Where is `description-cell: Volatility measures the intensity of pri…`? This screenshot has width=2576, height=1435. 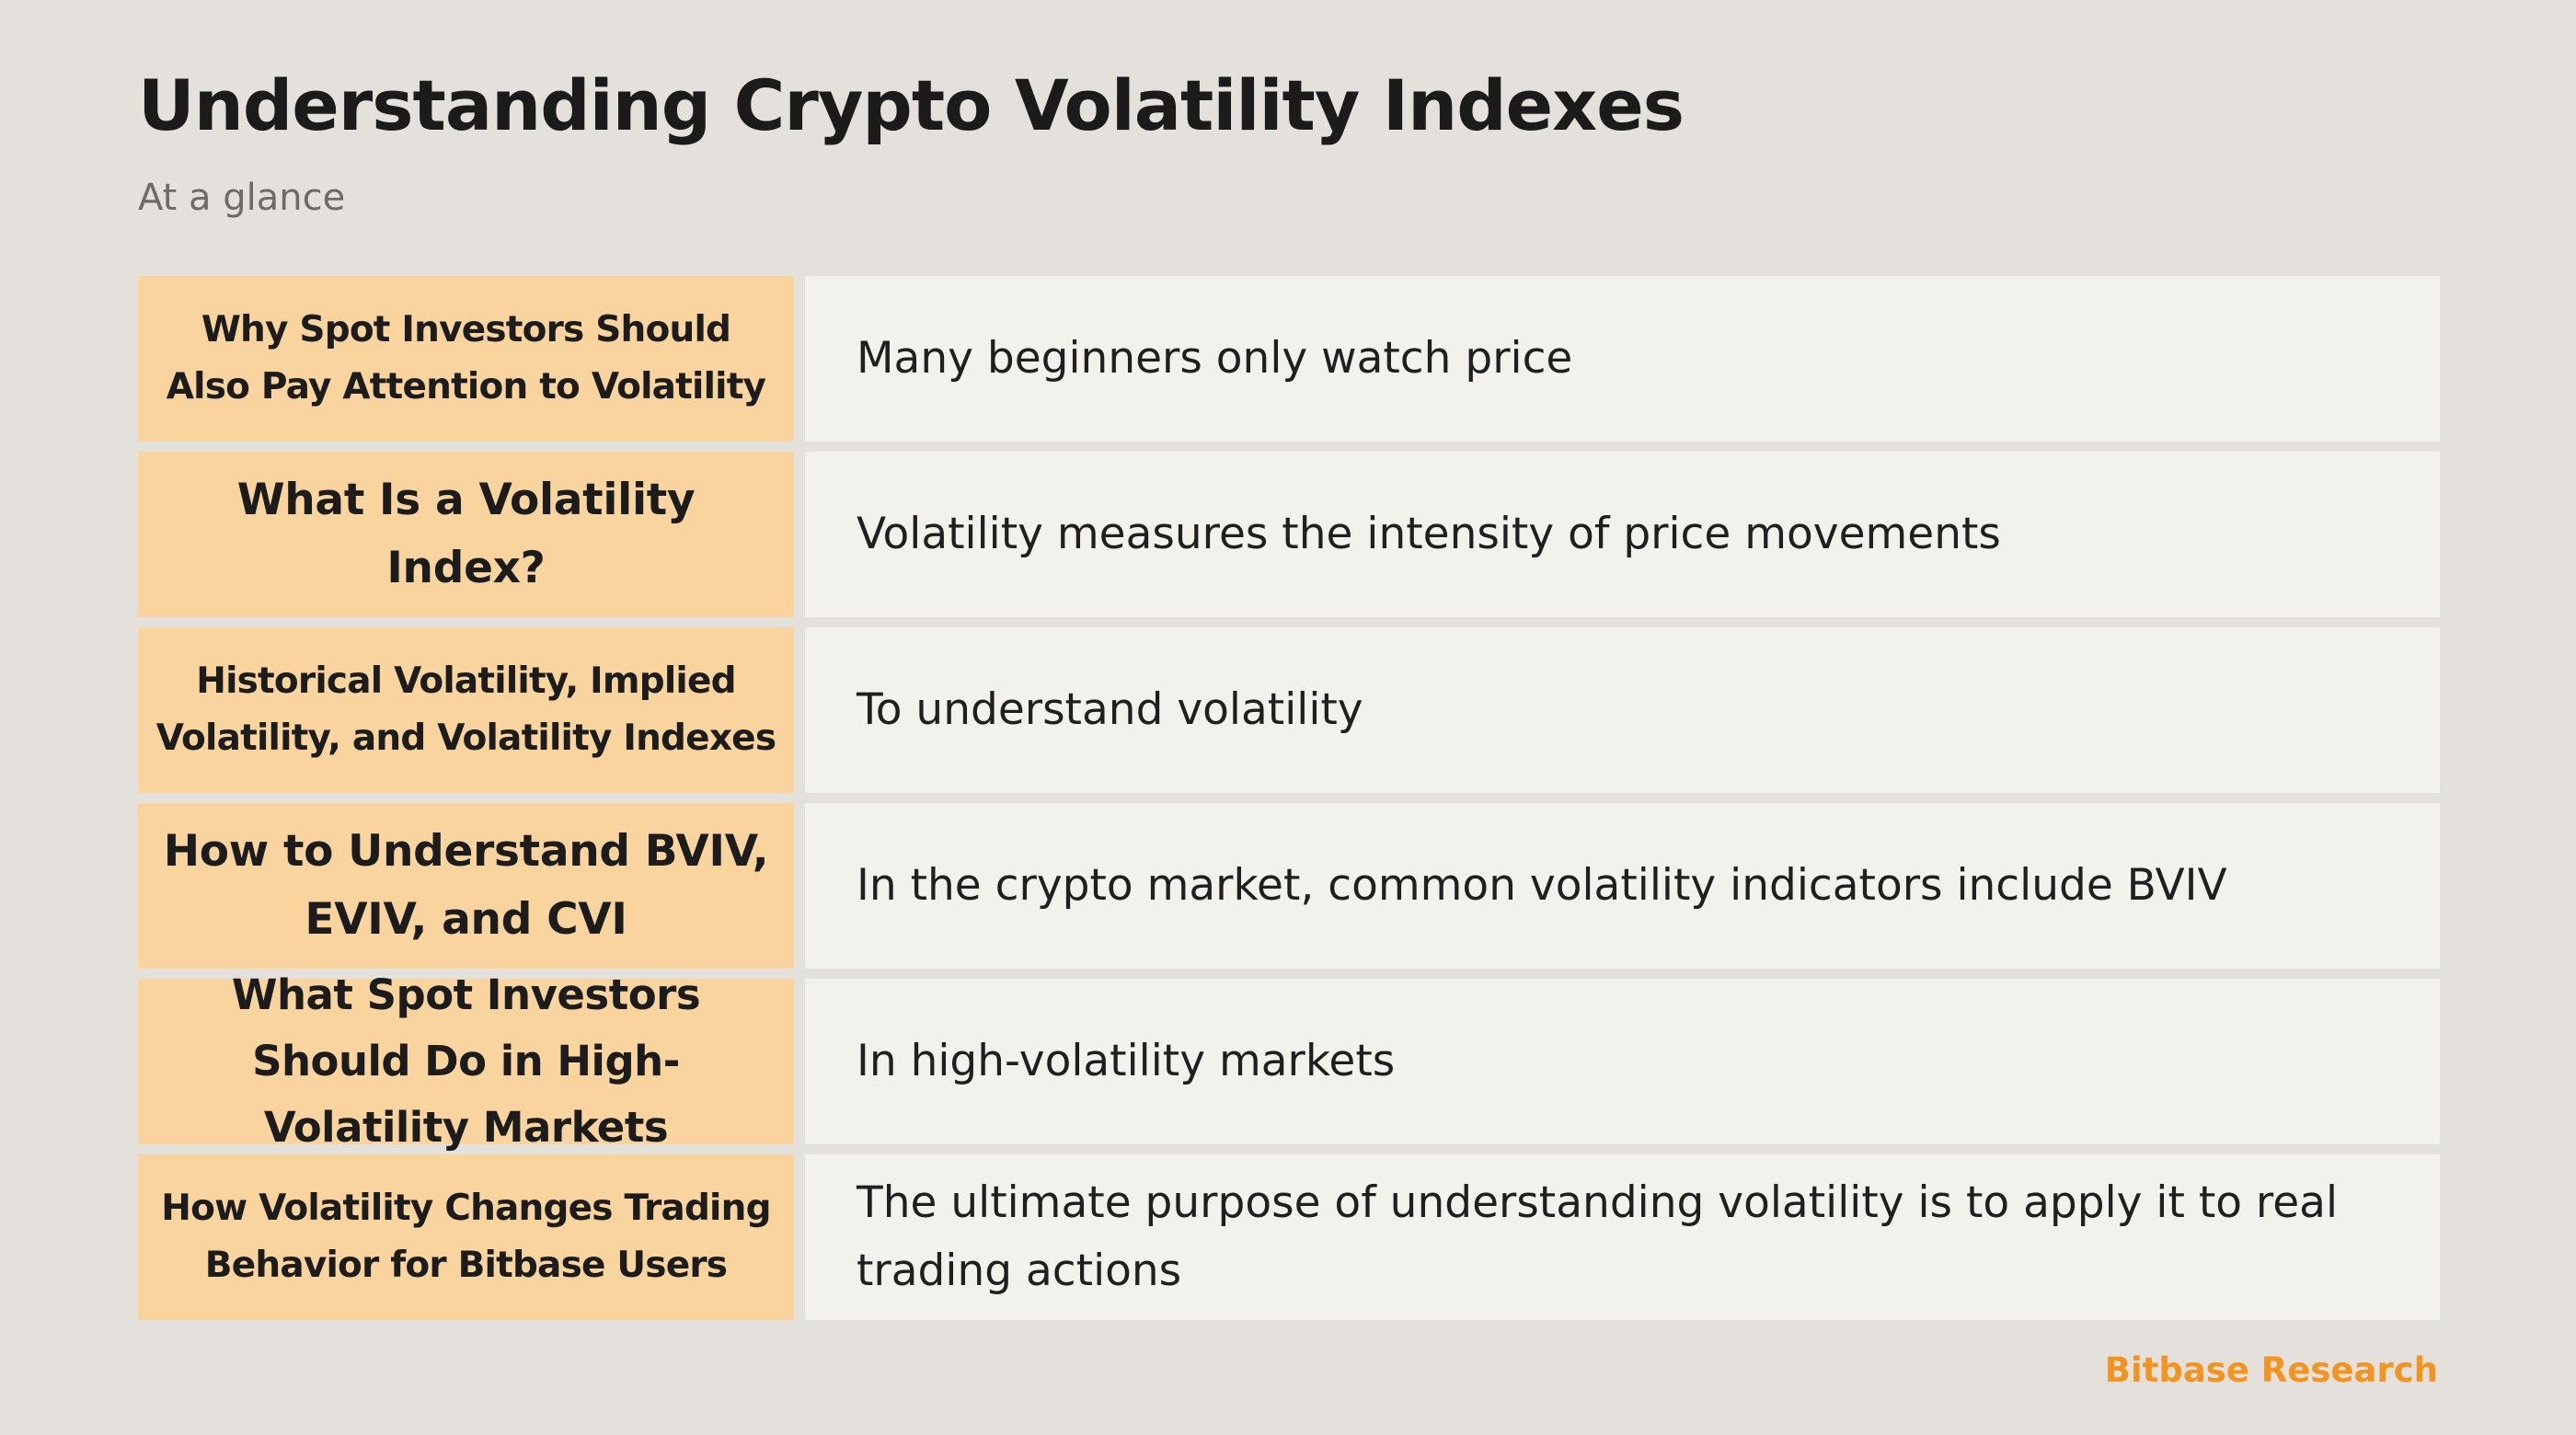 description-cell: Volatility measures the intensity of pri… is located at coordinates (1622, 534).